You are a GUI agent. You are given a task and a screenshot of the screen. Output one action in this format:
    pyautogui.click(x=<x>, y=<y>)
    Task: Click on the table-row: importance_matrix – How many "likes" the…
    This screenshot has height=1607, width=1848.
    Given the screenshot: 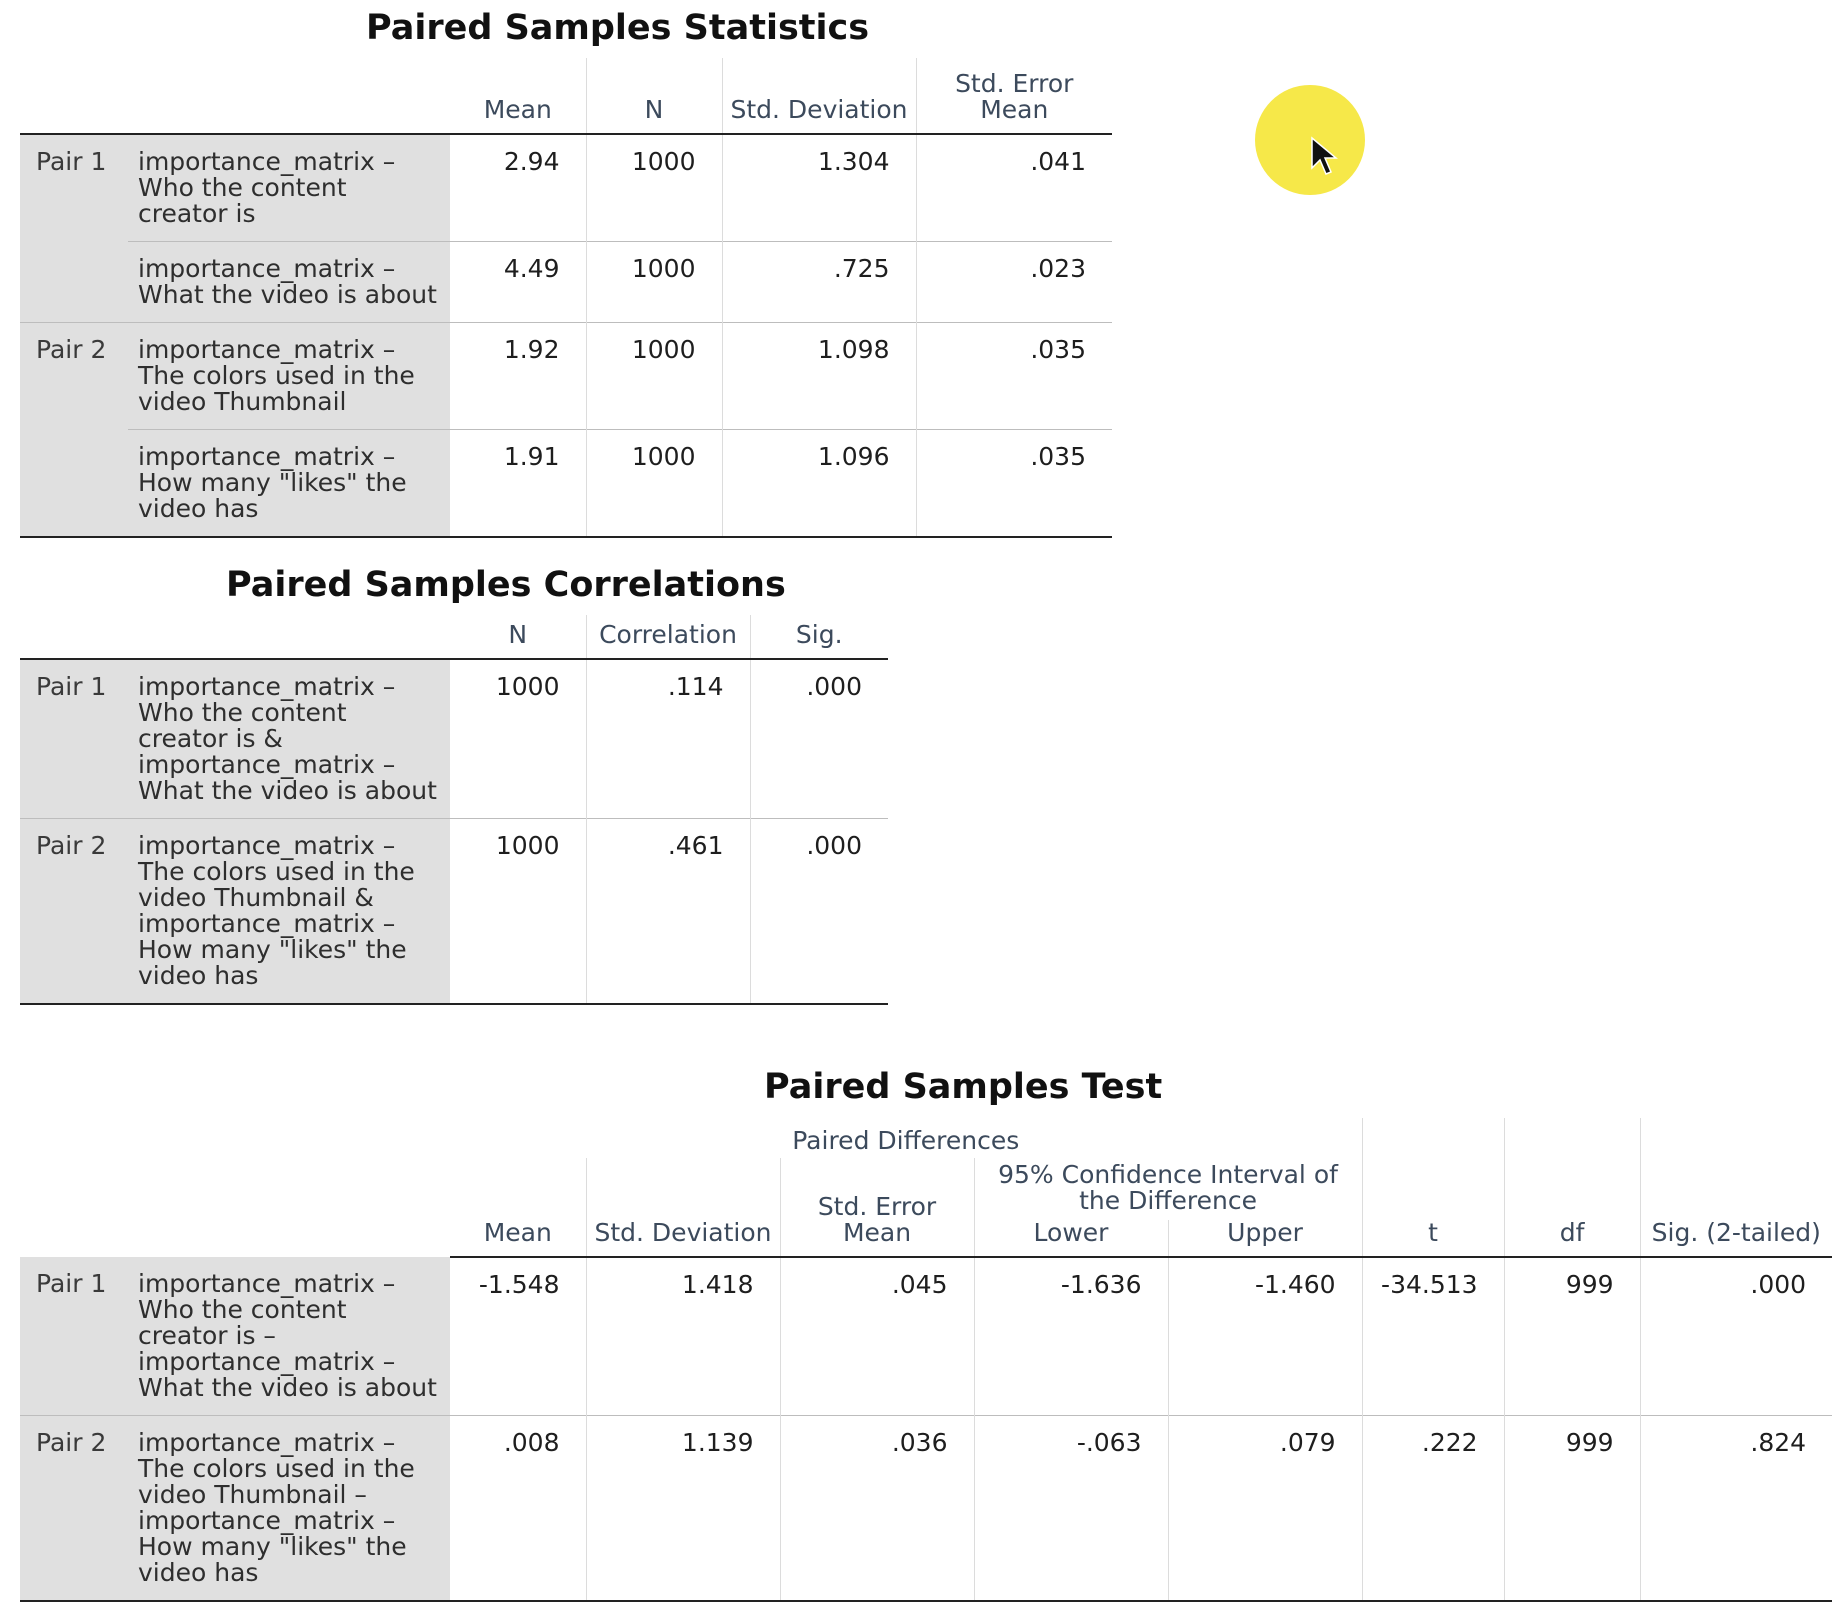 What is the action you would take?
    pyautogui.click(x=566, y=483)
    